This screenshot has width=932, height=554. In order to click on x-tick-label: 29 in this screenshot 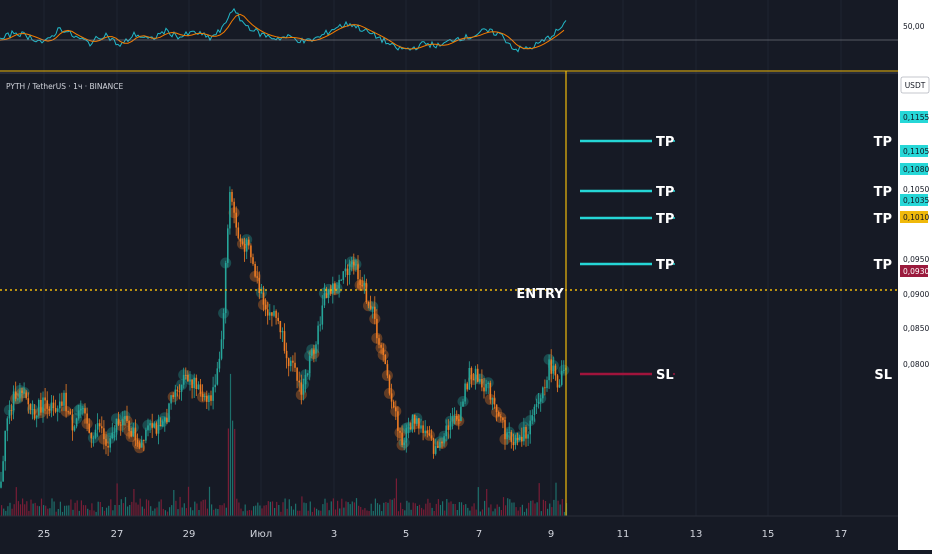, I will do `click(189, 534)`.